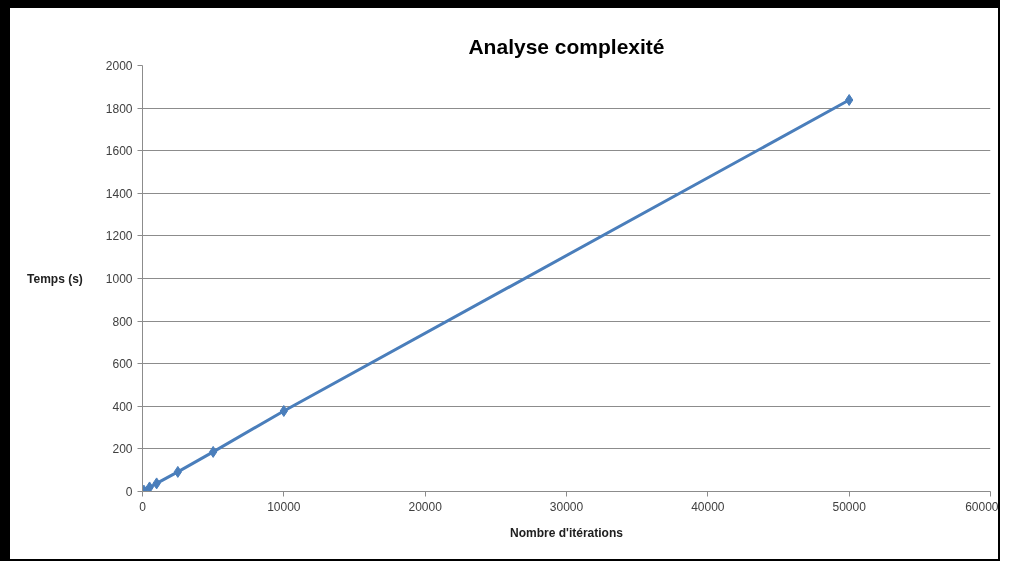 This screenshot has height=571, width=1012. I want to click on x-tick-label: 50000, so click(849, 506).